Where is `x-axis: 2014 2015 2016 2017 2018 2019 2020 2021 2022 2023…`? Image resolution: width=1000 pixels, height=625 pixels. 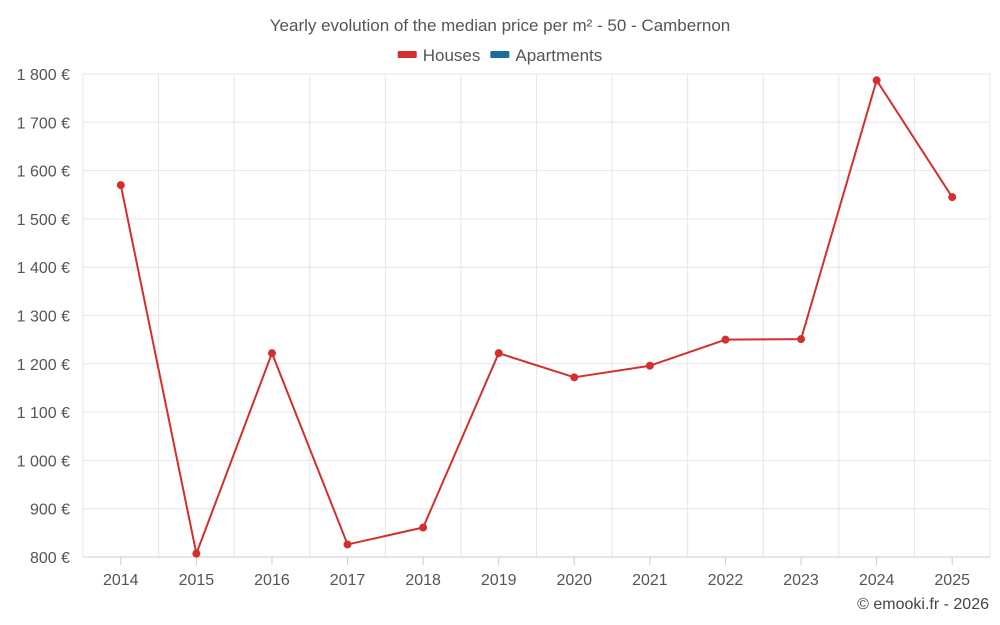
x-axis: 2014 2015 2016 2017 2018 2019 2020 2021 2022 2023… is located at coordinates (536, 572).